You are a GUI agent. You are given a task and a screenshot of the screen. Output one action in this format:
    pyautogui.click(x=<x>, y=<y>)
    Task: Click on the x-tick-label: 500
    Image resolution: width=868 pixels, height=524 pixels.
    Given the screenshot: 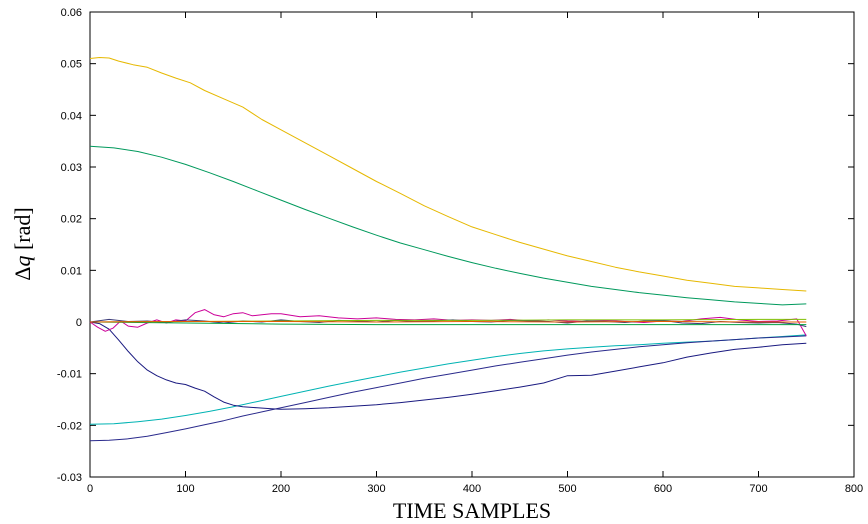 What is the action you would take?
    pyautogui.click(x=567, y=489)
    